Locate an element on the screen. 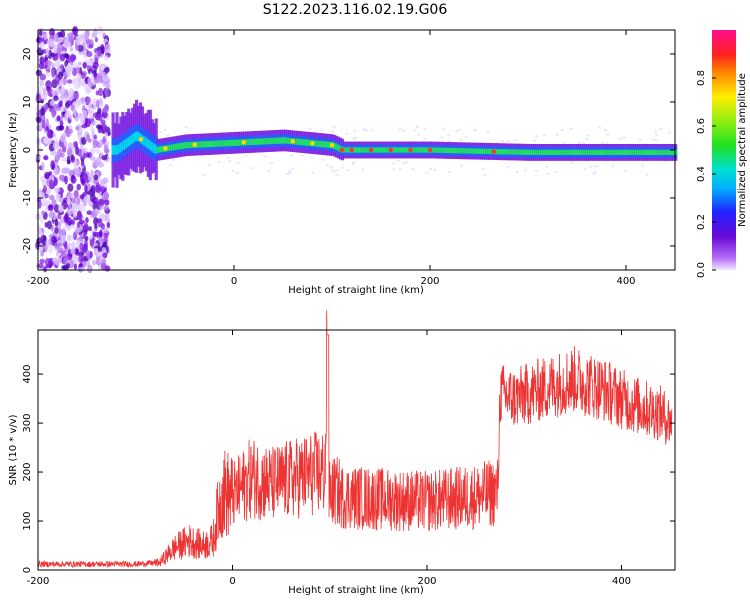 The width and height of the screenshot is (750, 600). y-tick-label: 0 is located at coordinates (27, 570).